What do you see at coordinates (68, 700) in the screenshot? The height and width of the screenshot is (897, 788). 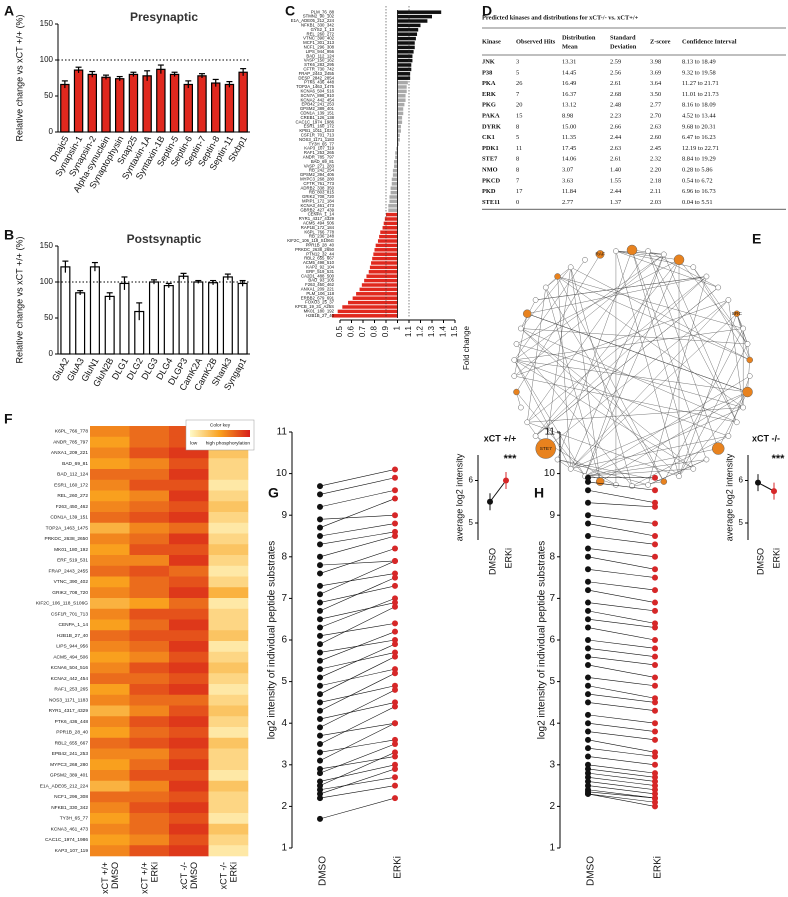 I see `row-label: NOS3_1171_1183` at bounding box center [68, 700].